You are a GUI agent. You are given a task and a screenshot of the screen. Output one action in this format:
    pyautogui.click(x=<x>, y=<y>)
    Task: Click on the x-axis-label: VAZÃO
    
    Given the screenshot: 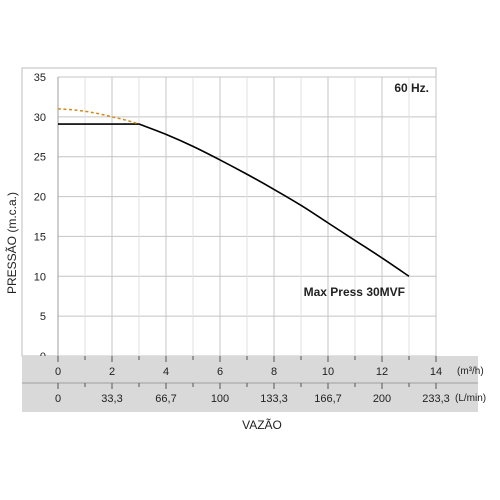 What is the action you would take?
    pyautogui.click(x=262, y=425)
    